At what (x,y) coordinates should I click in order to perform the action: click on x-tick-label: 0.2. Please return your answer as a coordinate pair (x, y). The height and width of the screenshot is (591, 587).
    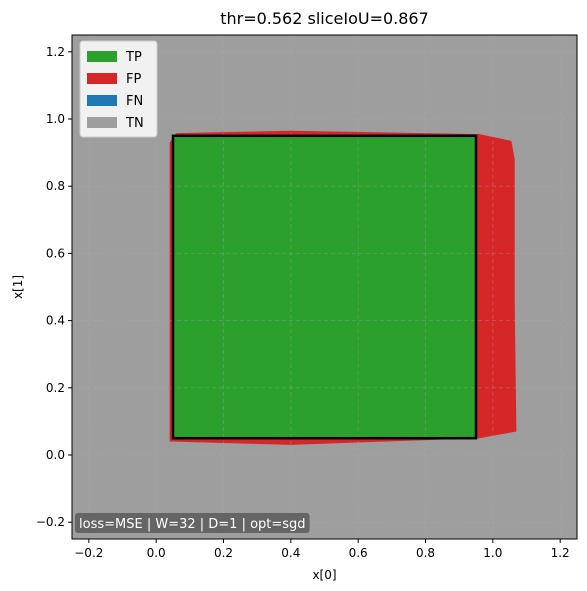
    Looking at the image, I should click on (223, 553).